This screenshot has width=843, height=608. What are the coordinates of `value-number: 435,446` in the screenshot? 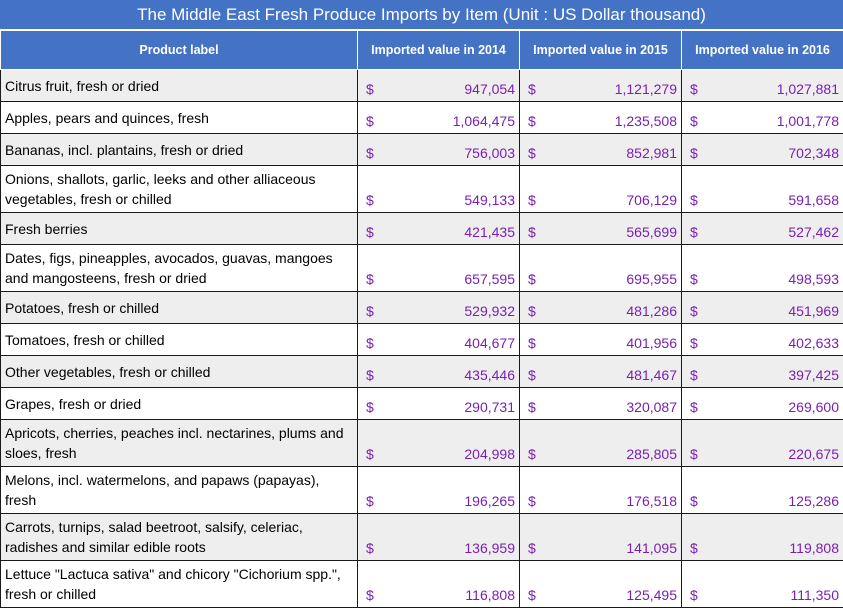 It's located at (489, 375).